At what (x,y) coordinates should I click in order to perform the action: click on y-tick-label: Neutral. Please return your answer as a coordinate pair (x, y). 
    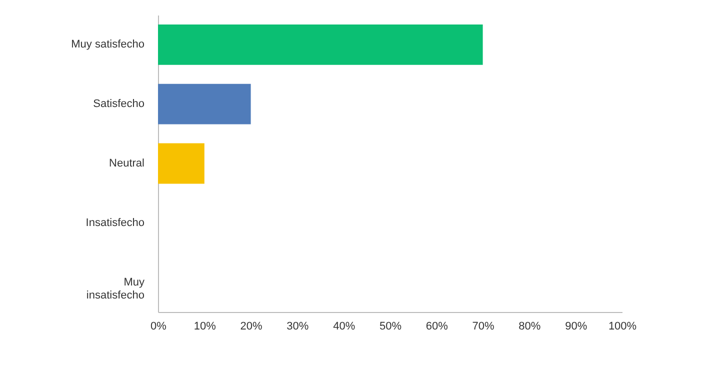
    Looking at the image, I should click on (126, 164).